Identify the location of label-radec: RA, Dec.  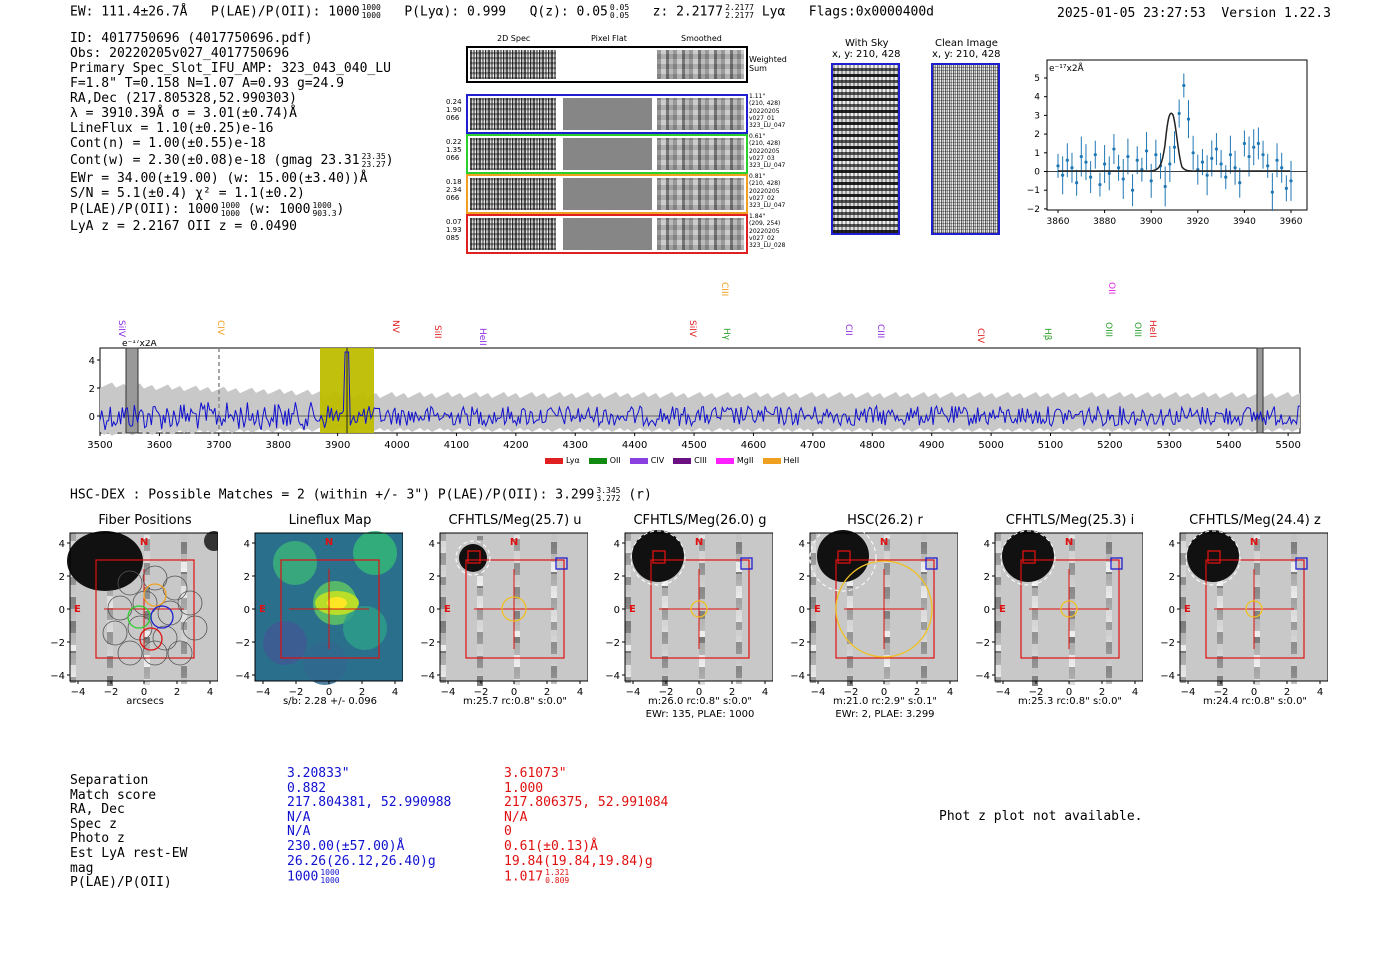
(97, 810).